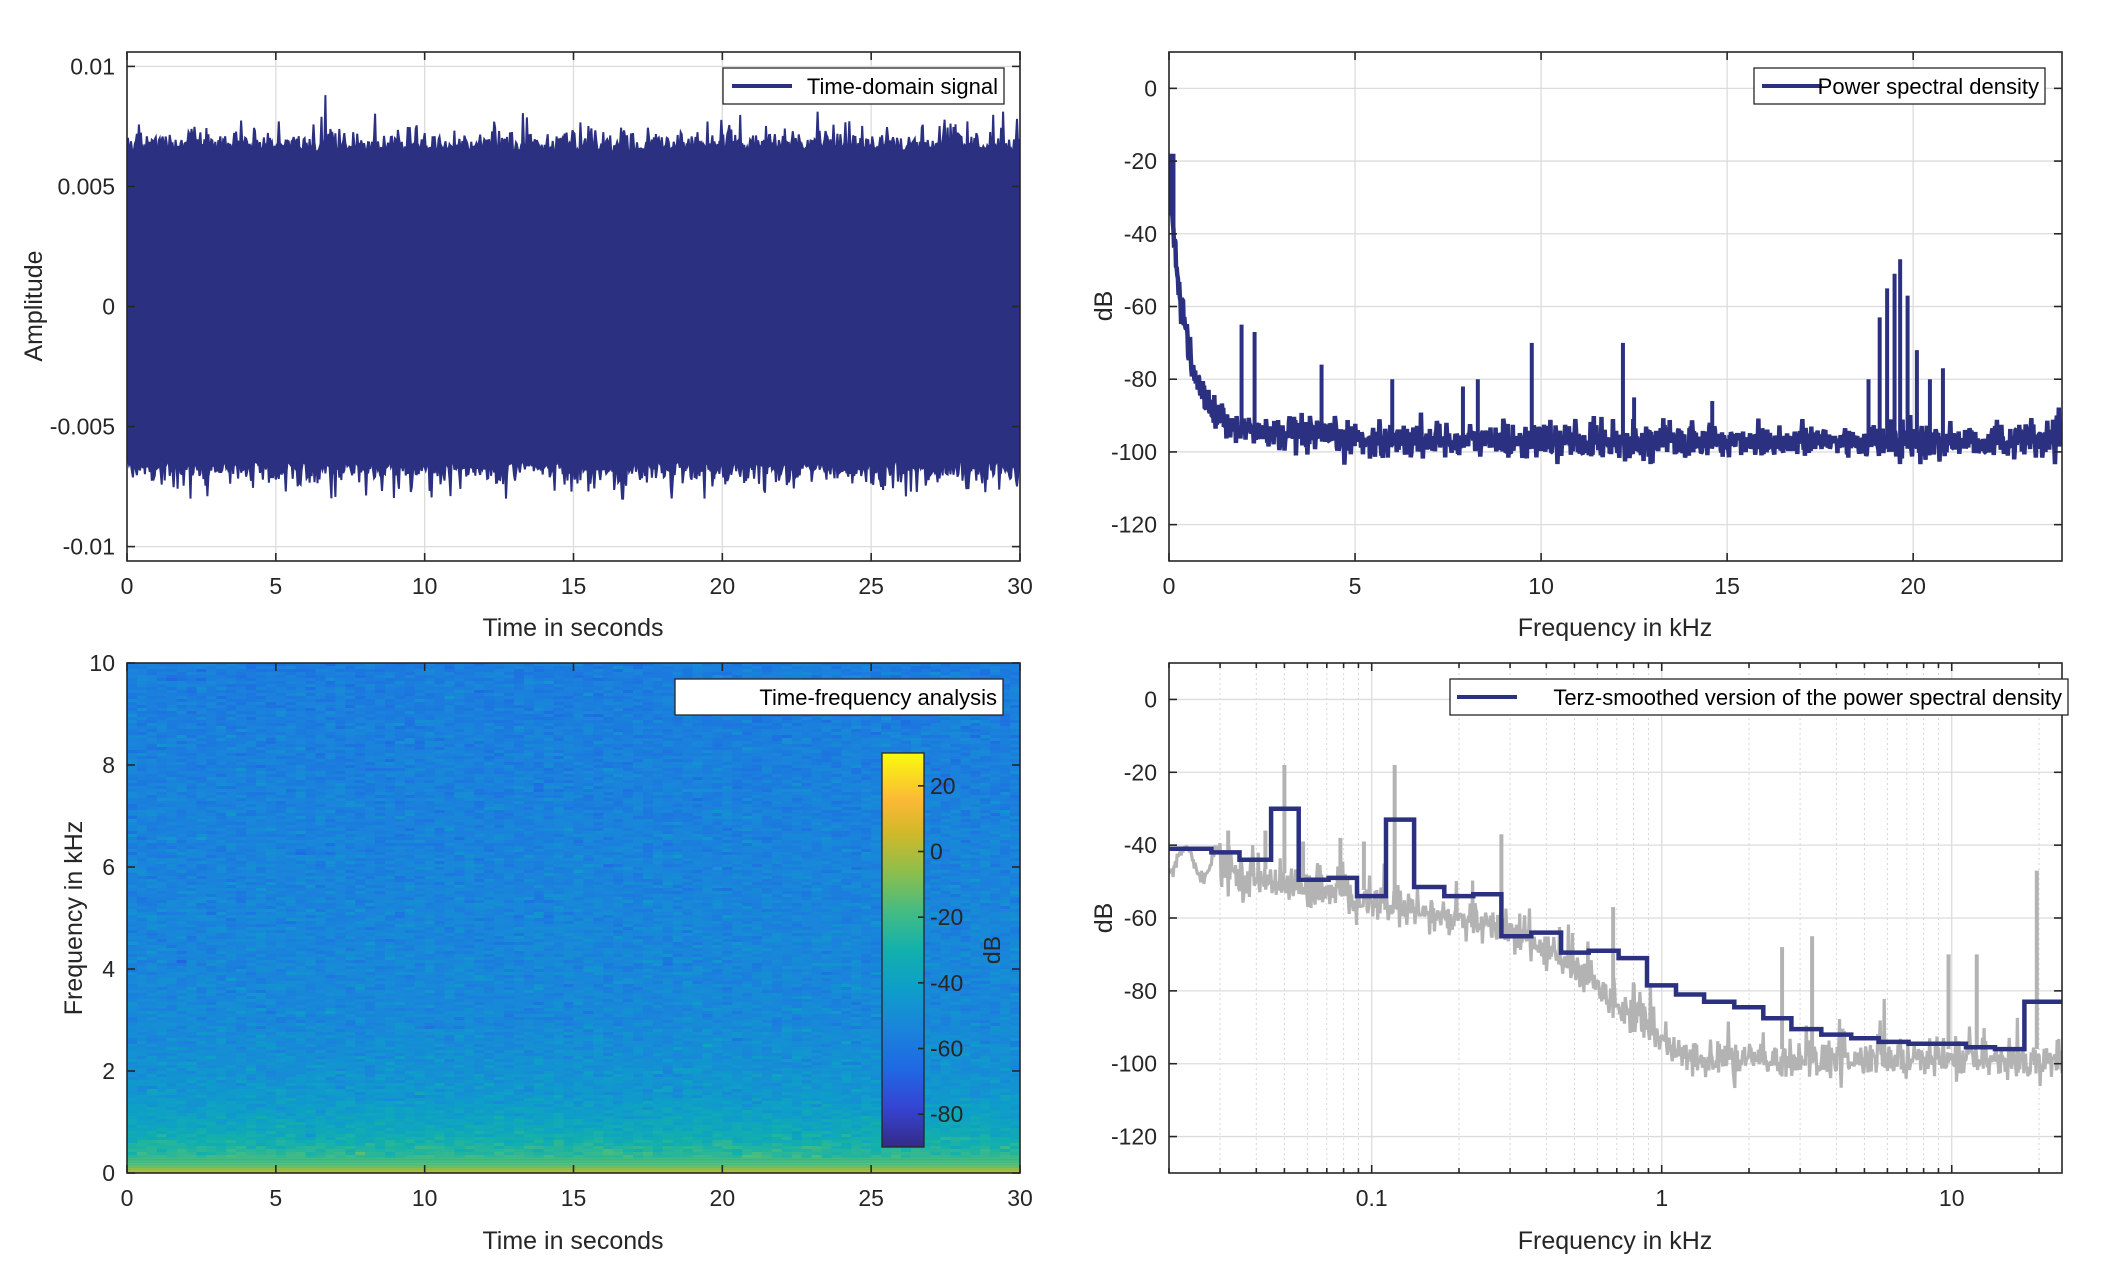  What do you see at coordinates (863, 86) in the screenshot?
I see `legend: Time-domain signal` at bounding box center [863, 86].